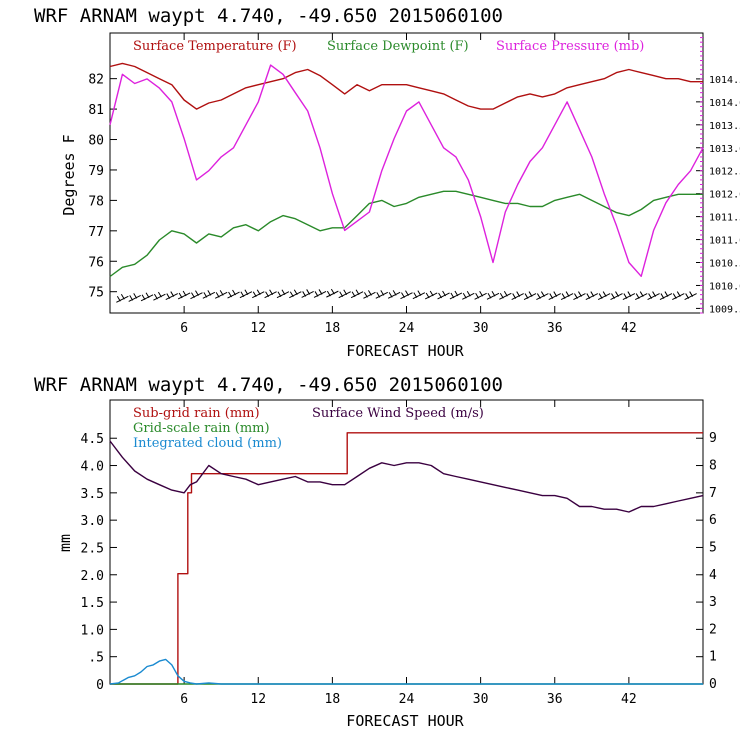 This screenshot has height=740, width=740. I want to click on bottom-y-tick-label: 2.5, so click(92, 548).